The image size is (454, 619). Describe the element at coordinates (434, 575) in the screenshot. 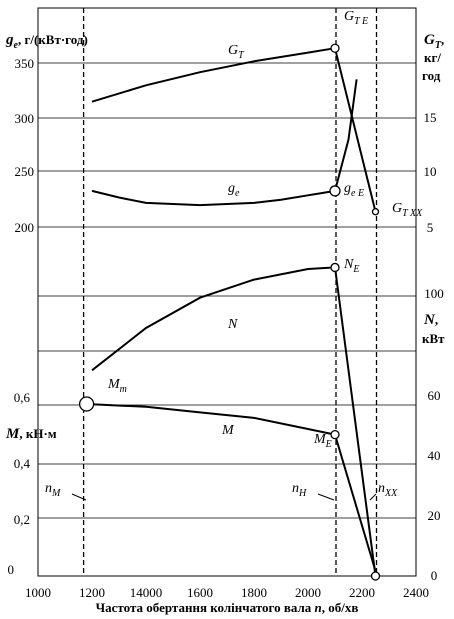

I see `right-lower-tick-4: 0` at that location.